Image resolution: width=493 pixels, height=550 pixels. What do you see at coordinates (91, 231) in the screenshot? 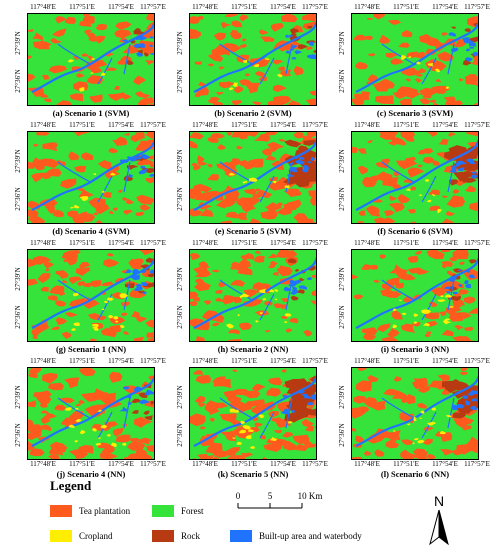
I see `panel-caption: (d) Scenario 4 (SVM)` at bounding box center [91, 231].